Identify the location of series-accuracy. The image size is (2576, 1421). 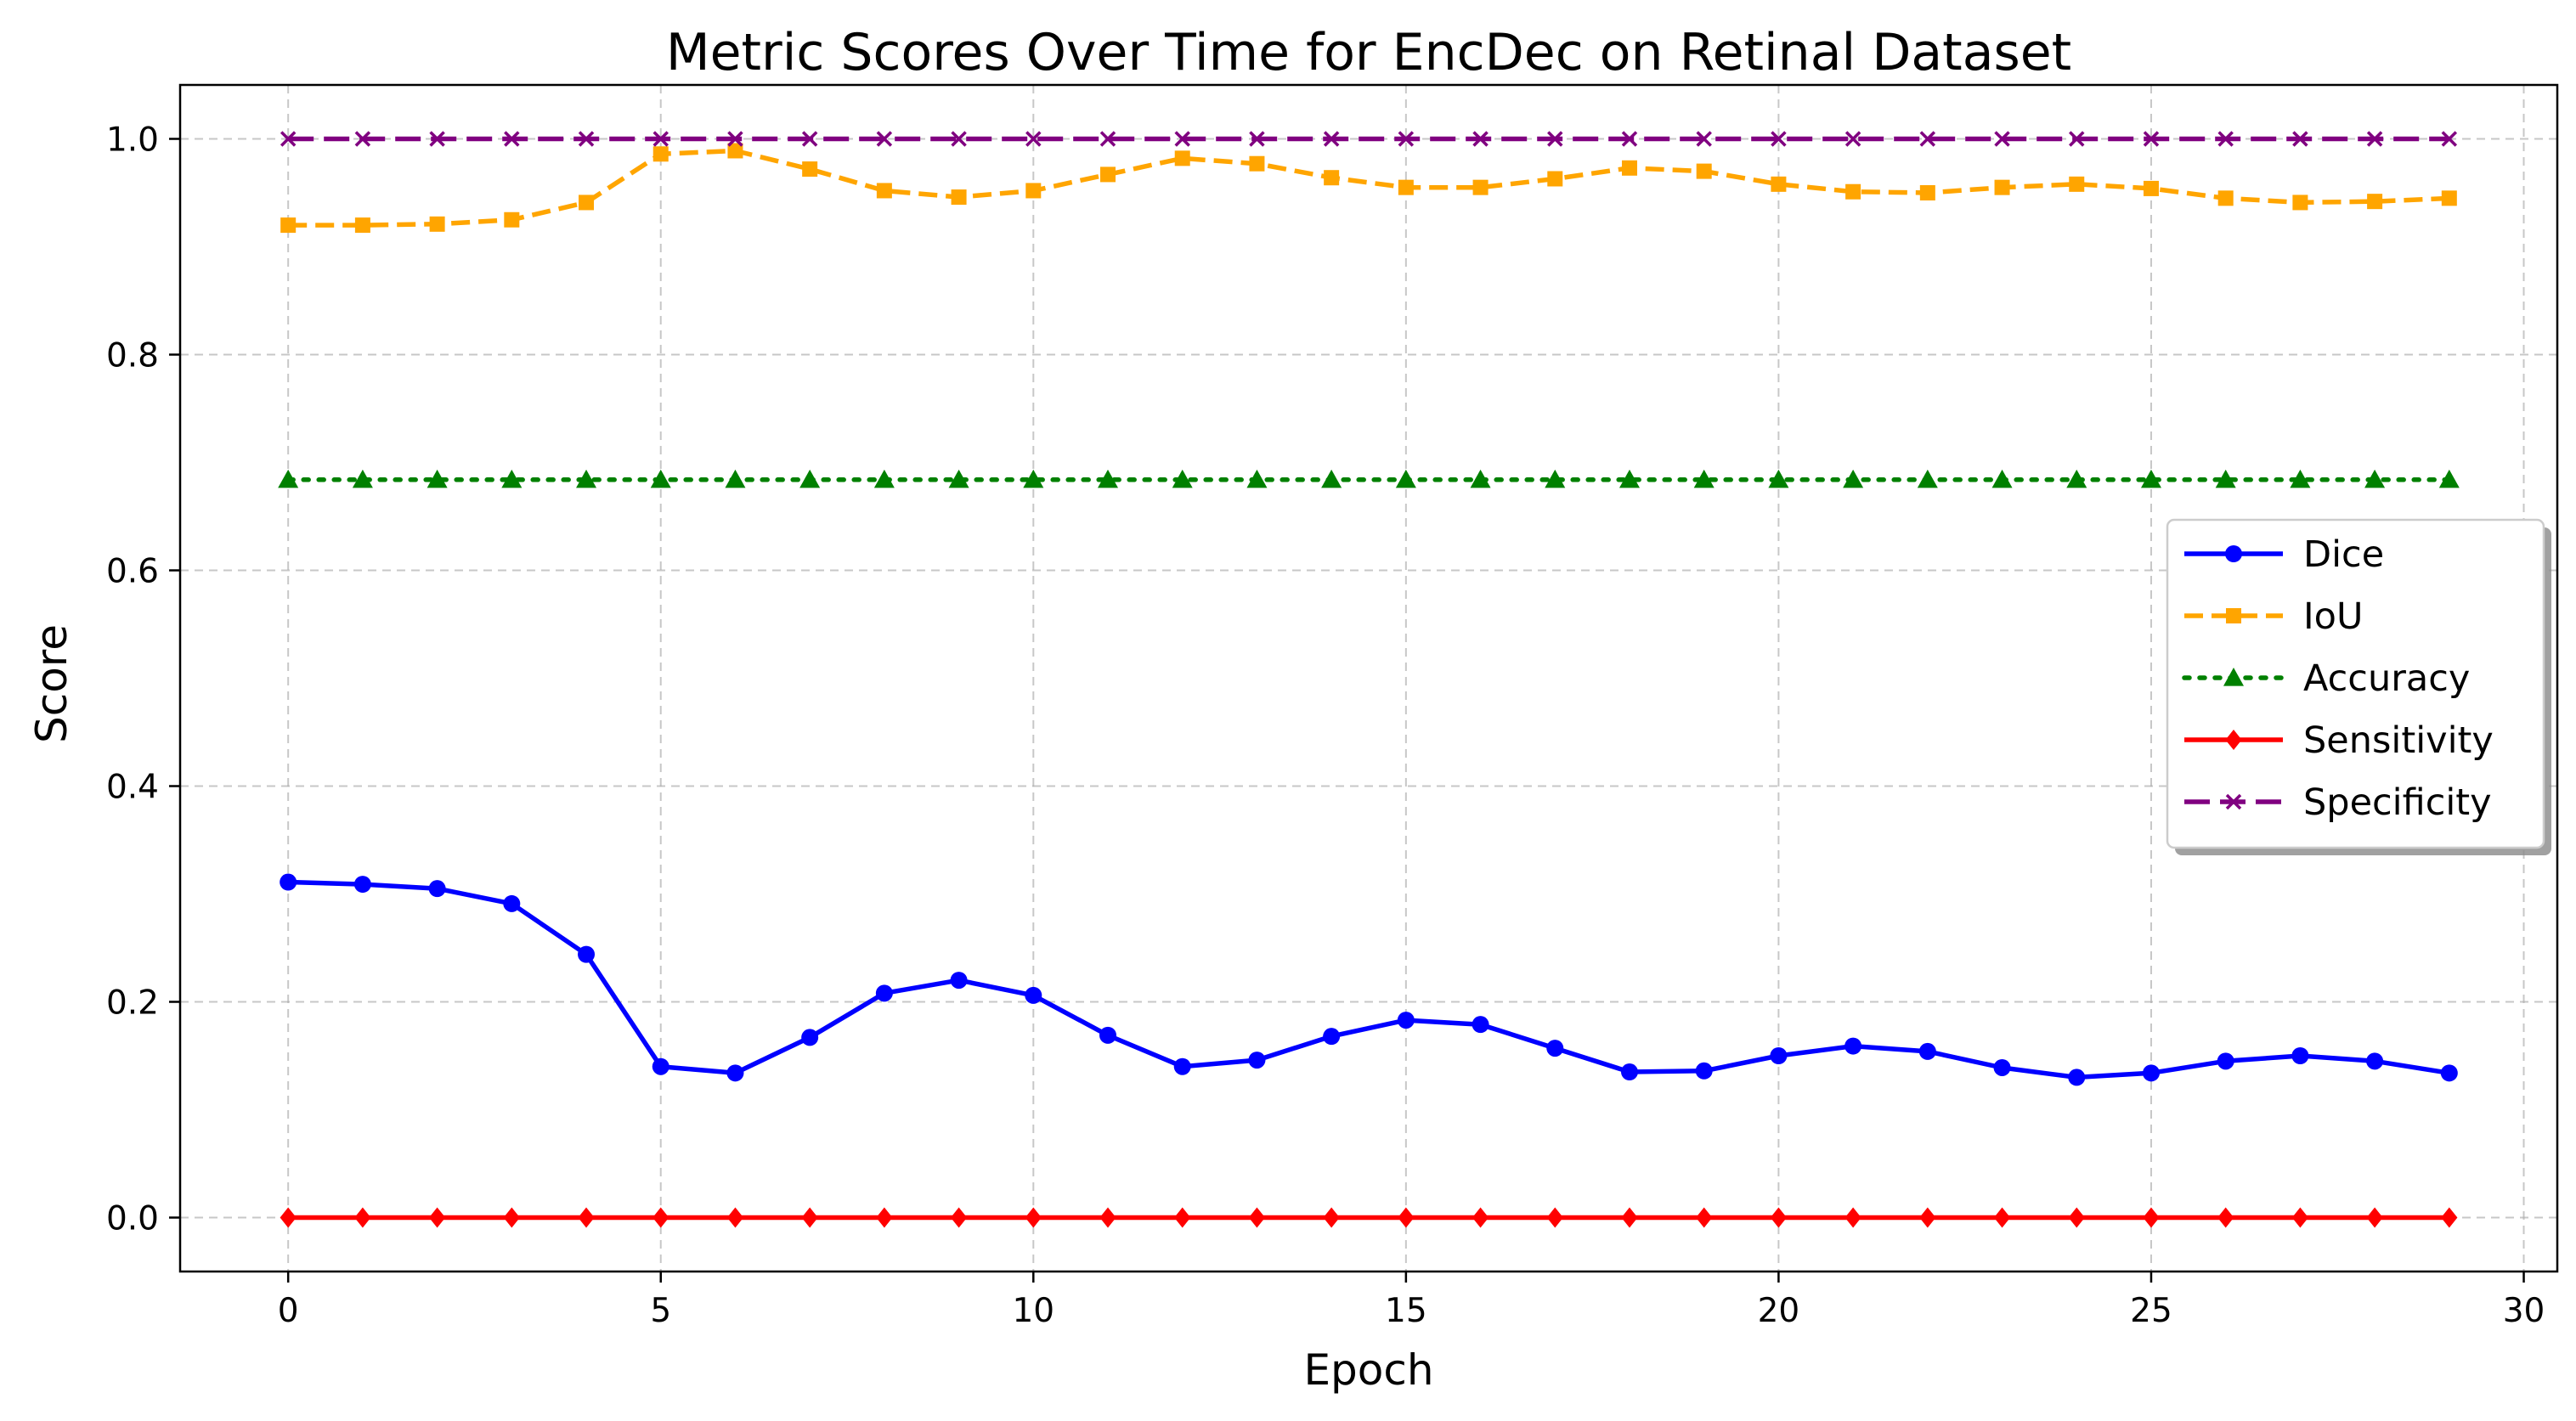
(1369, 479).